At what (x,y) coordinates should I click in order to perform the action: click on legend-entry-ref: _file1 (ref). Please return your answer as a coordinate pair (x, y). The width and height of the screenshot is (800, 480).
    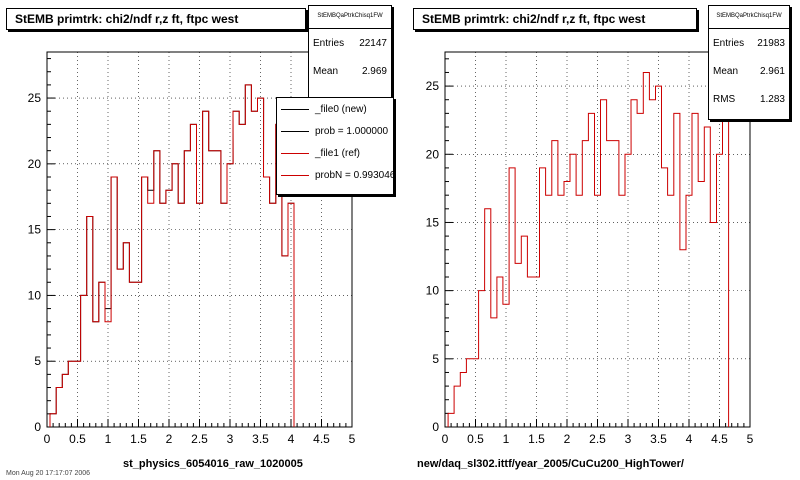
    Looking at the image, I should click on (335, 153).